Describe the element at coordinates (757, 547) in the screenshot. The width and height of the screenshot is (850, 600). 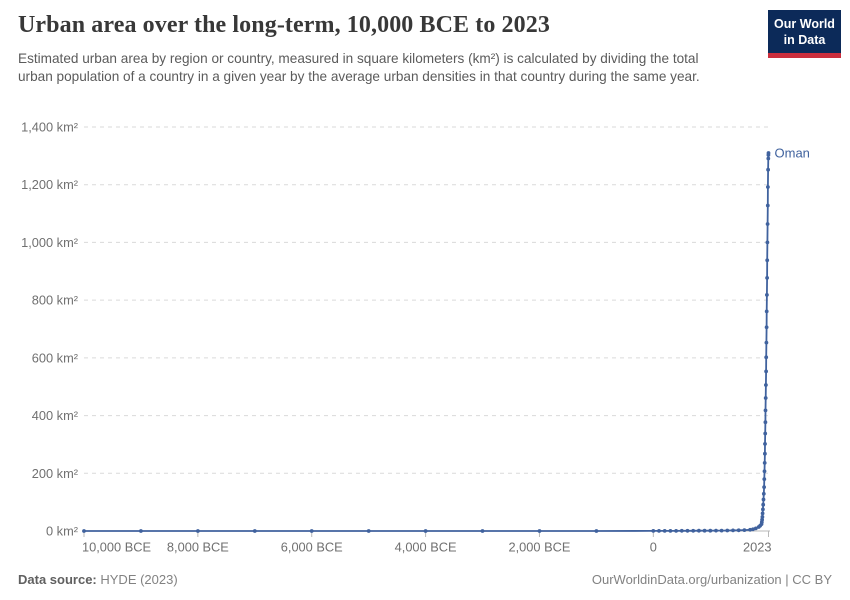
I see `x-axis-tick-label: 2023` at that location.